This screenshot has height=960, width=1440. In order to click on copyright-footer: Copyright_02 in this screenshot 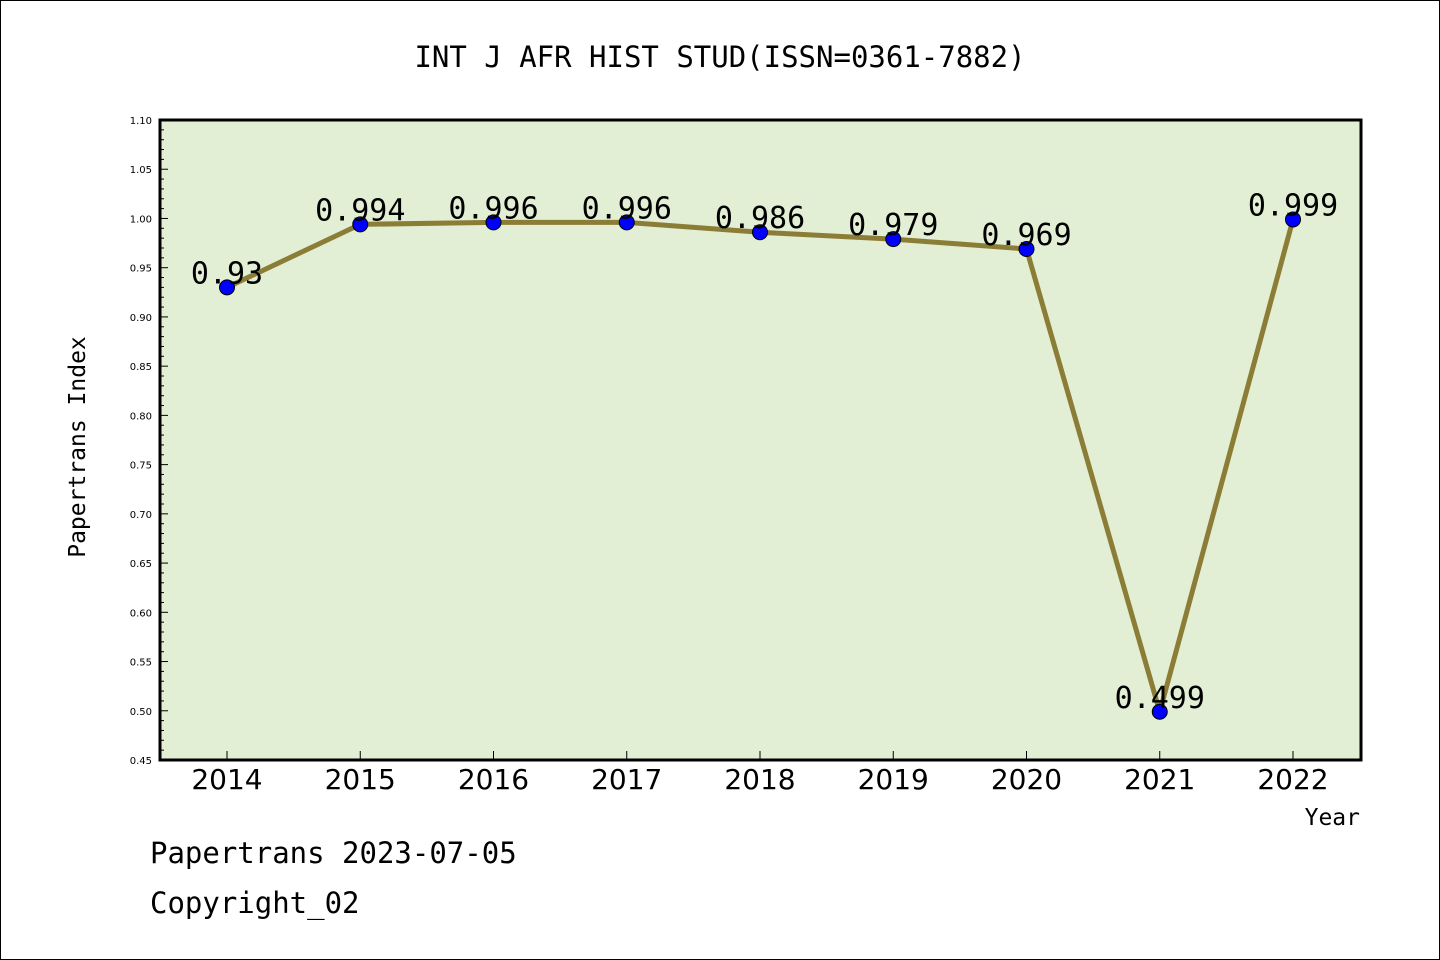, I will do `click(255, 903)`.